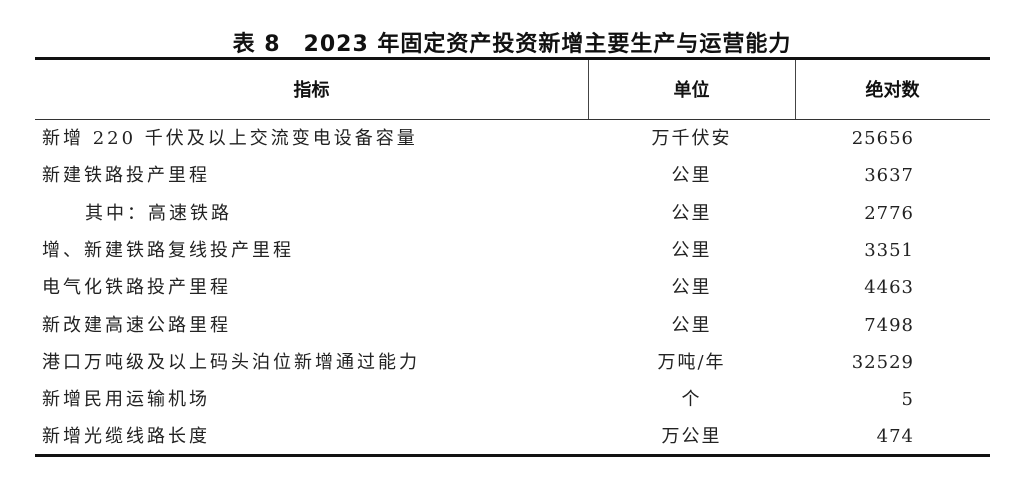  Describe the element at coordinates (889, 288) in the screenshot. I see `value-cell: 4463` at that location.